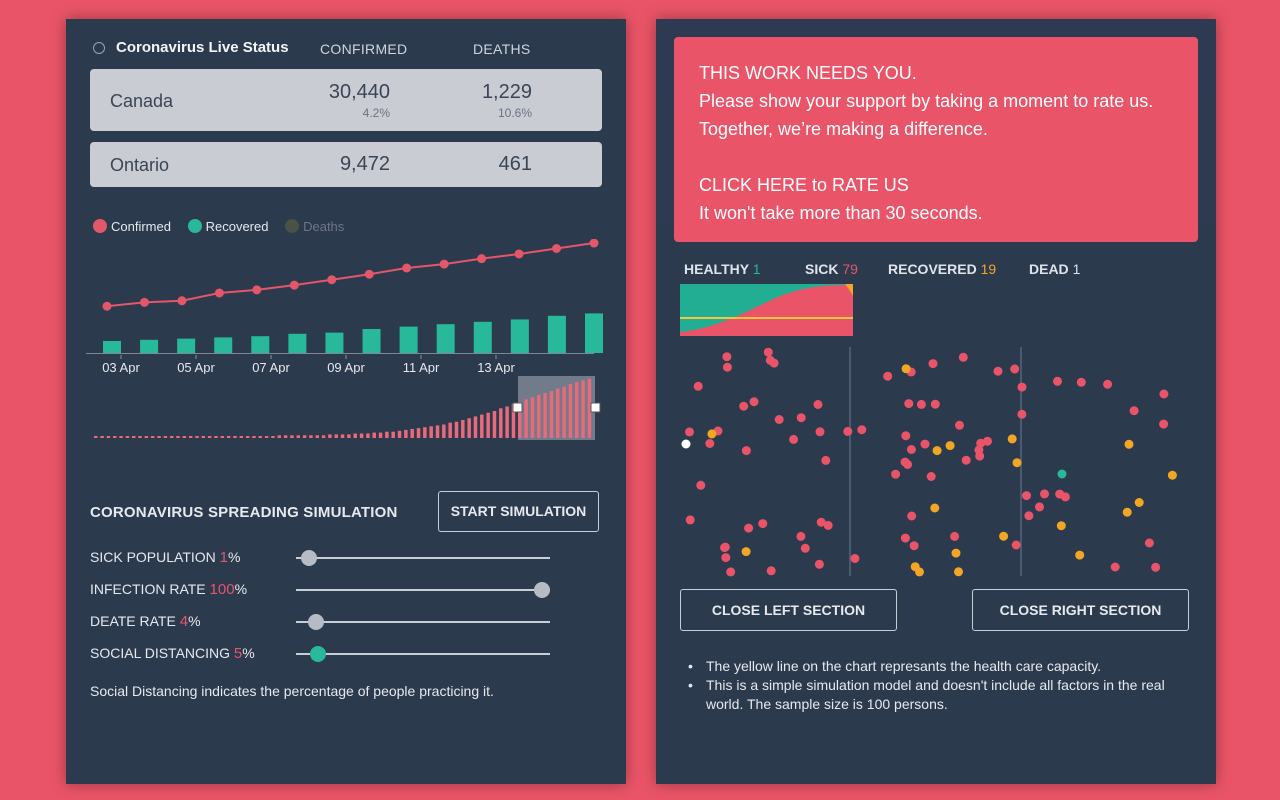  Describe the element at coordinates (292, 226) in the screenshot. I see `deaths-dot-icon` at that location.